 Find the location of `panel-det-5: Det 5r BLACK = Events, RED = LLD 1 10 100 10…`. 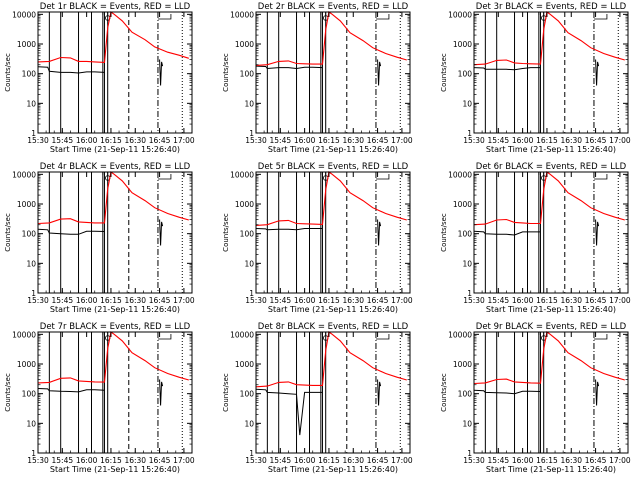

panel-det-5: Det 5r BLACK = Events, RED = LLD 1 10 100 10… is located at coordinates (317, 238).